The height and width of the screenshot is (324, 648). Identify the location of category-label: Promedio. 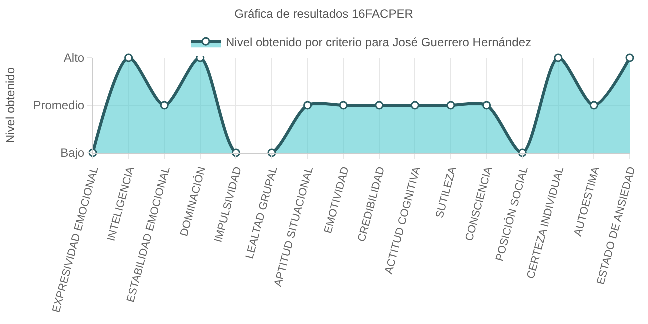
(59, 105).